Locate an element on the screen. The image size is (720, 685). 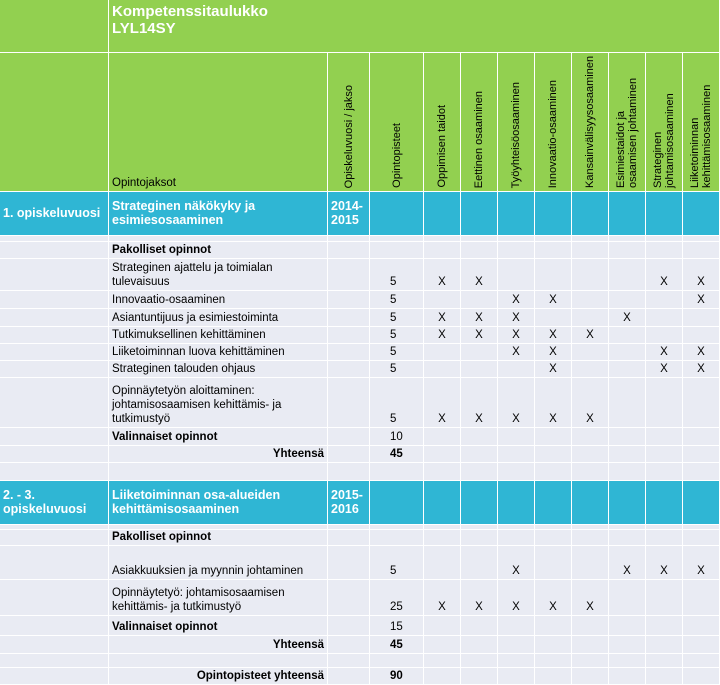
course-name: Strateginen talouden ohjaus is located at coordinates (184, 369).